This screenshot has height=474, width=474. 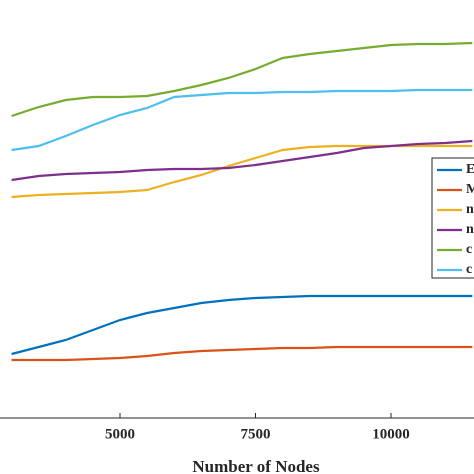 What do you see at coordinates (256, 465) in the screenshot?
I see `x-axis-label: Number of Nodes` at bounding box center [256, 465].